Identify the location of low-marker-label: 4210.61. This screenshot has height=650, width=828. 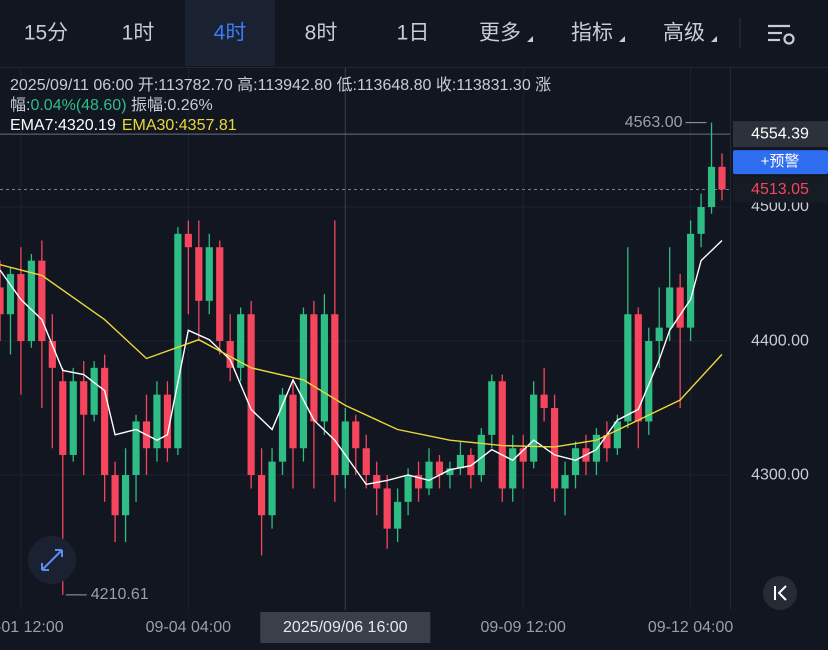
(120, 594).